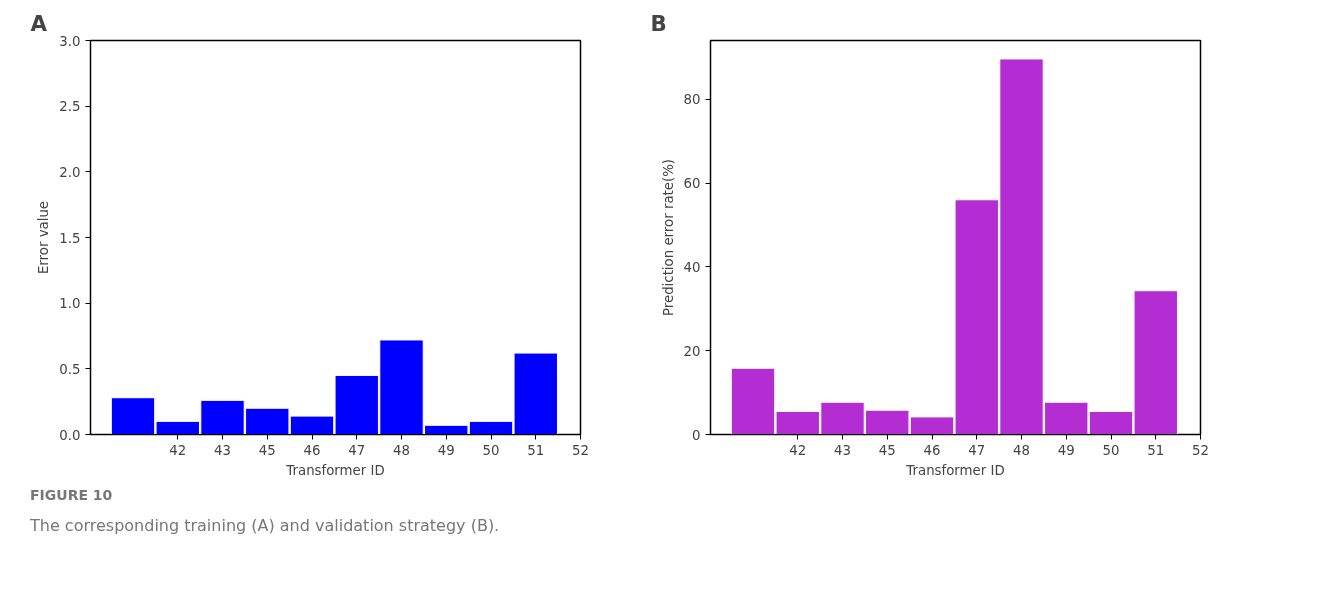 This screenshot has height=592, width=1328. I want to click on y-tick-label: 0.0, so click(70, 435).